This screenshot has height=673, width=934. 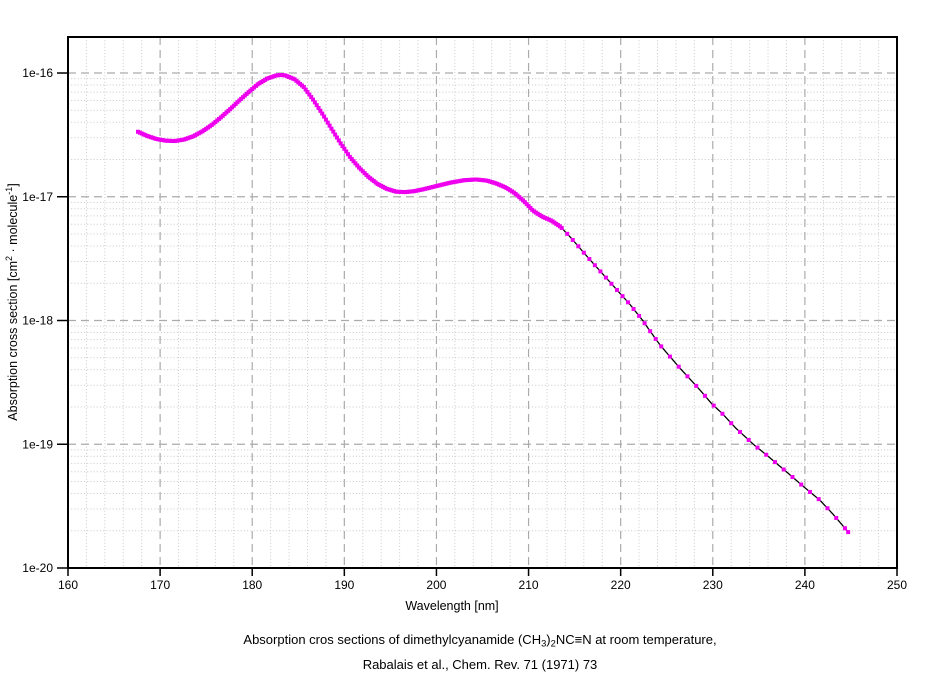 I want to click on x-tick-label: 170, so click(x=160, y=585).